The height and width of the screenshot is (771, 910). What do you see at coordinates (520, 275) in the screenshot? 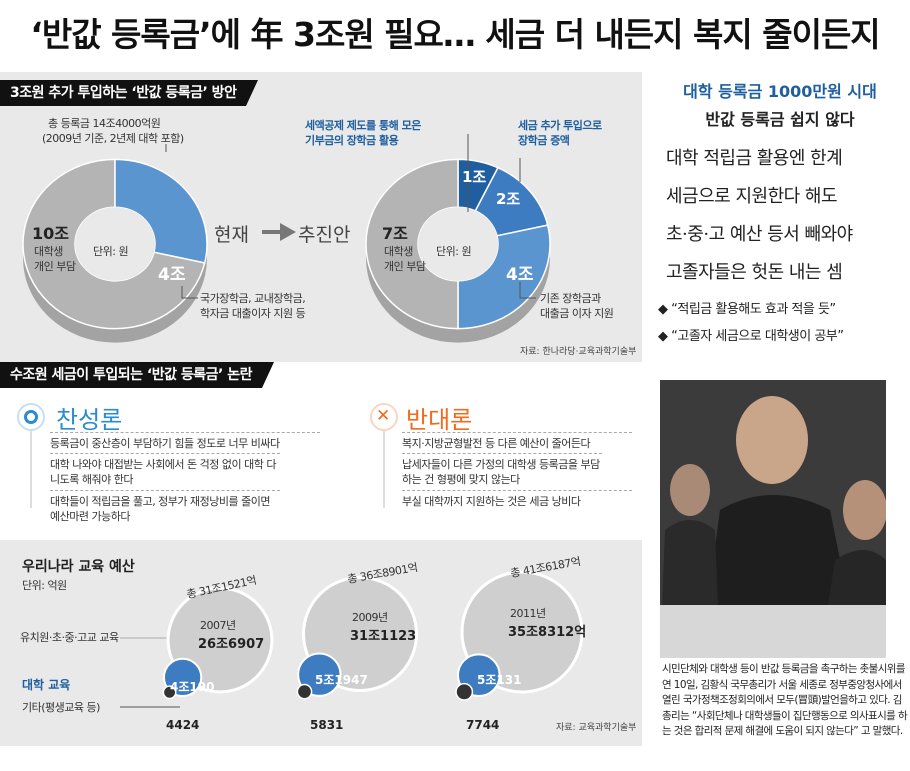
I see `plan-aid-value: 4조` at bounding box center [520, 275].